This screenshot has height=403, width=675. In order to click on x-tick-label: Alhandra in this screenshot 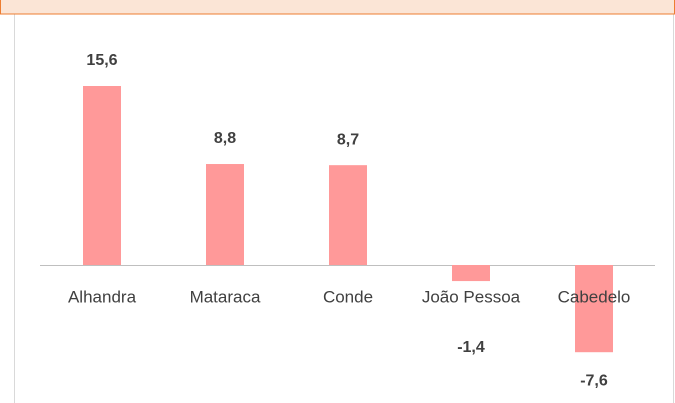, I will do `click(102, 296)`.